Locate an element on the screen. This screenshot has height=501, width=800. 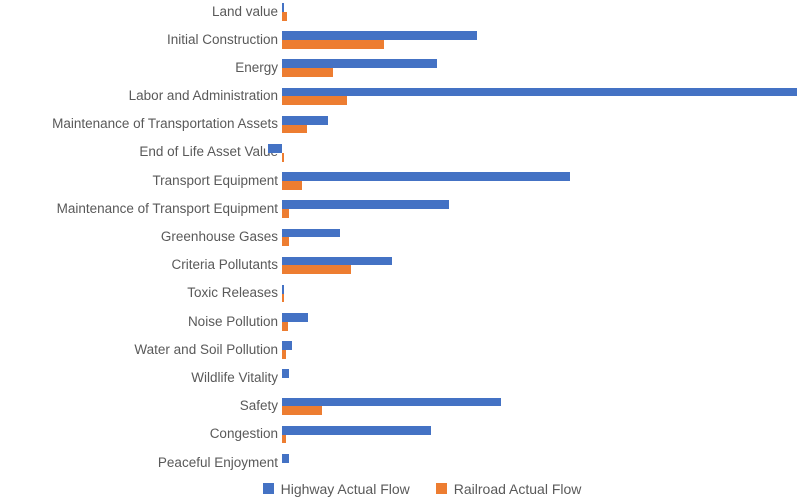
chart-row: Greenhouse Gases is located at coordinates (400, 240).